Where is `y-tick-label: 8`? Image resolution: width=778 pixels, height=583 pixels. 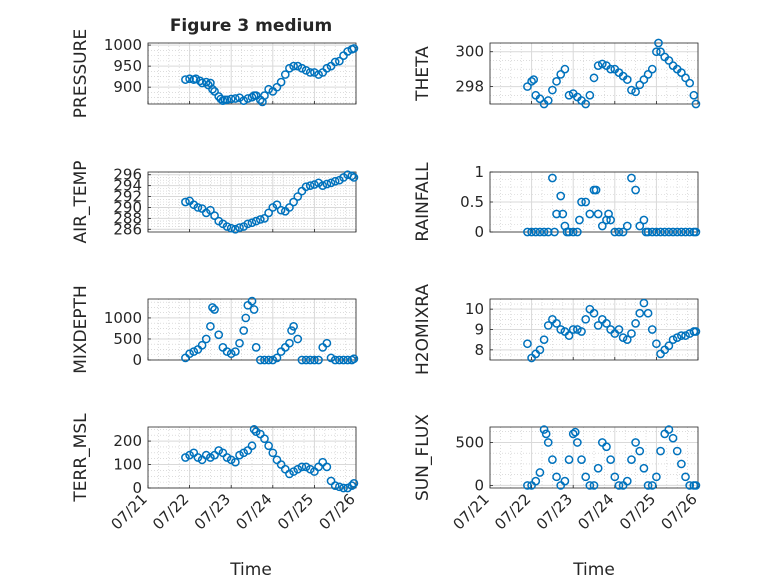 y-tick-label: 8 is located at coordinates (479, 350).